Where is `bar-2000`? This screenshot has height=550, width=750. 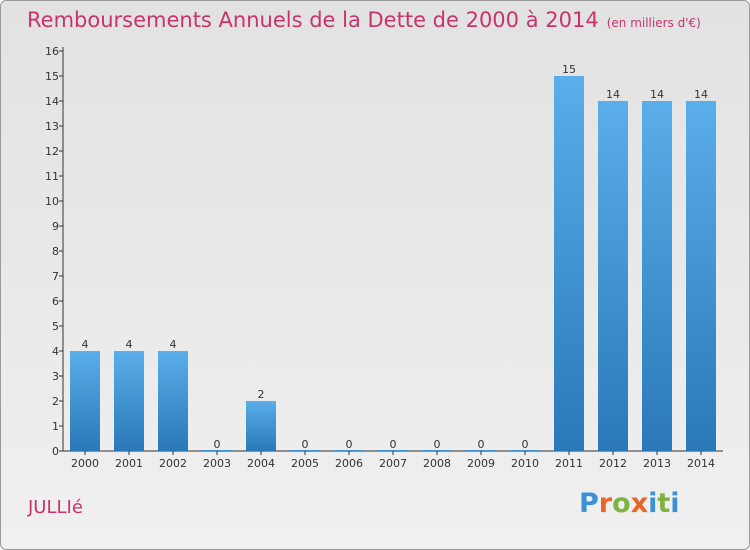
bar-2000 is located at coordinates (85, 401).